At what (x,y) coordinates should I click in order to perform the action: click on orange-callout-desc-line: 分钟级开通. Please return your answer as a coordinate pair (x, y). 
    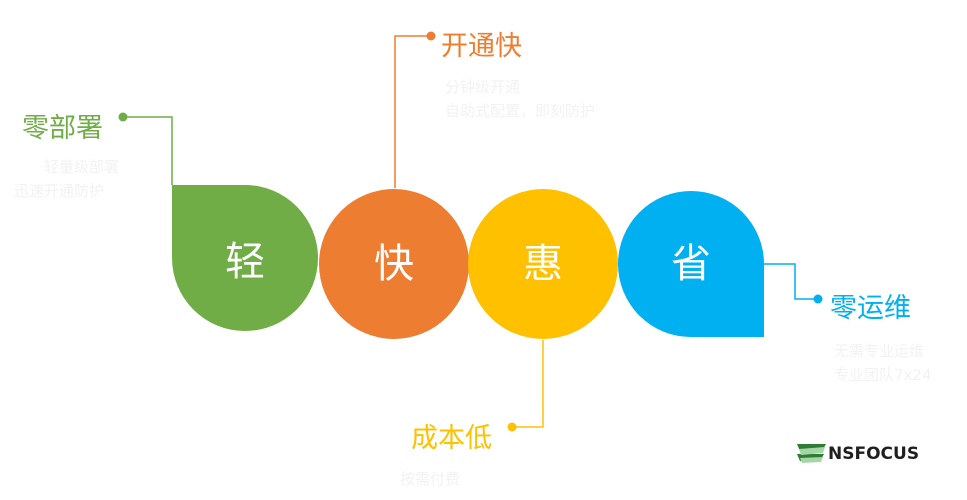
    Looking at the image, I should click on (482, 87).